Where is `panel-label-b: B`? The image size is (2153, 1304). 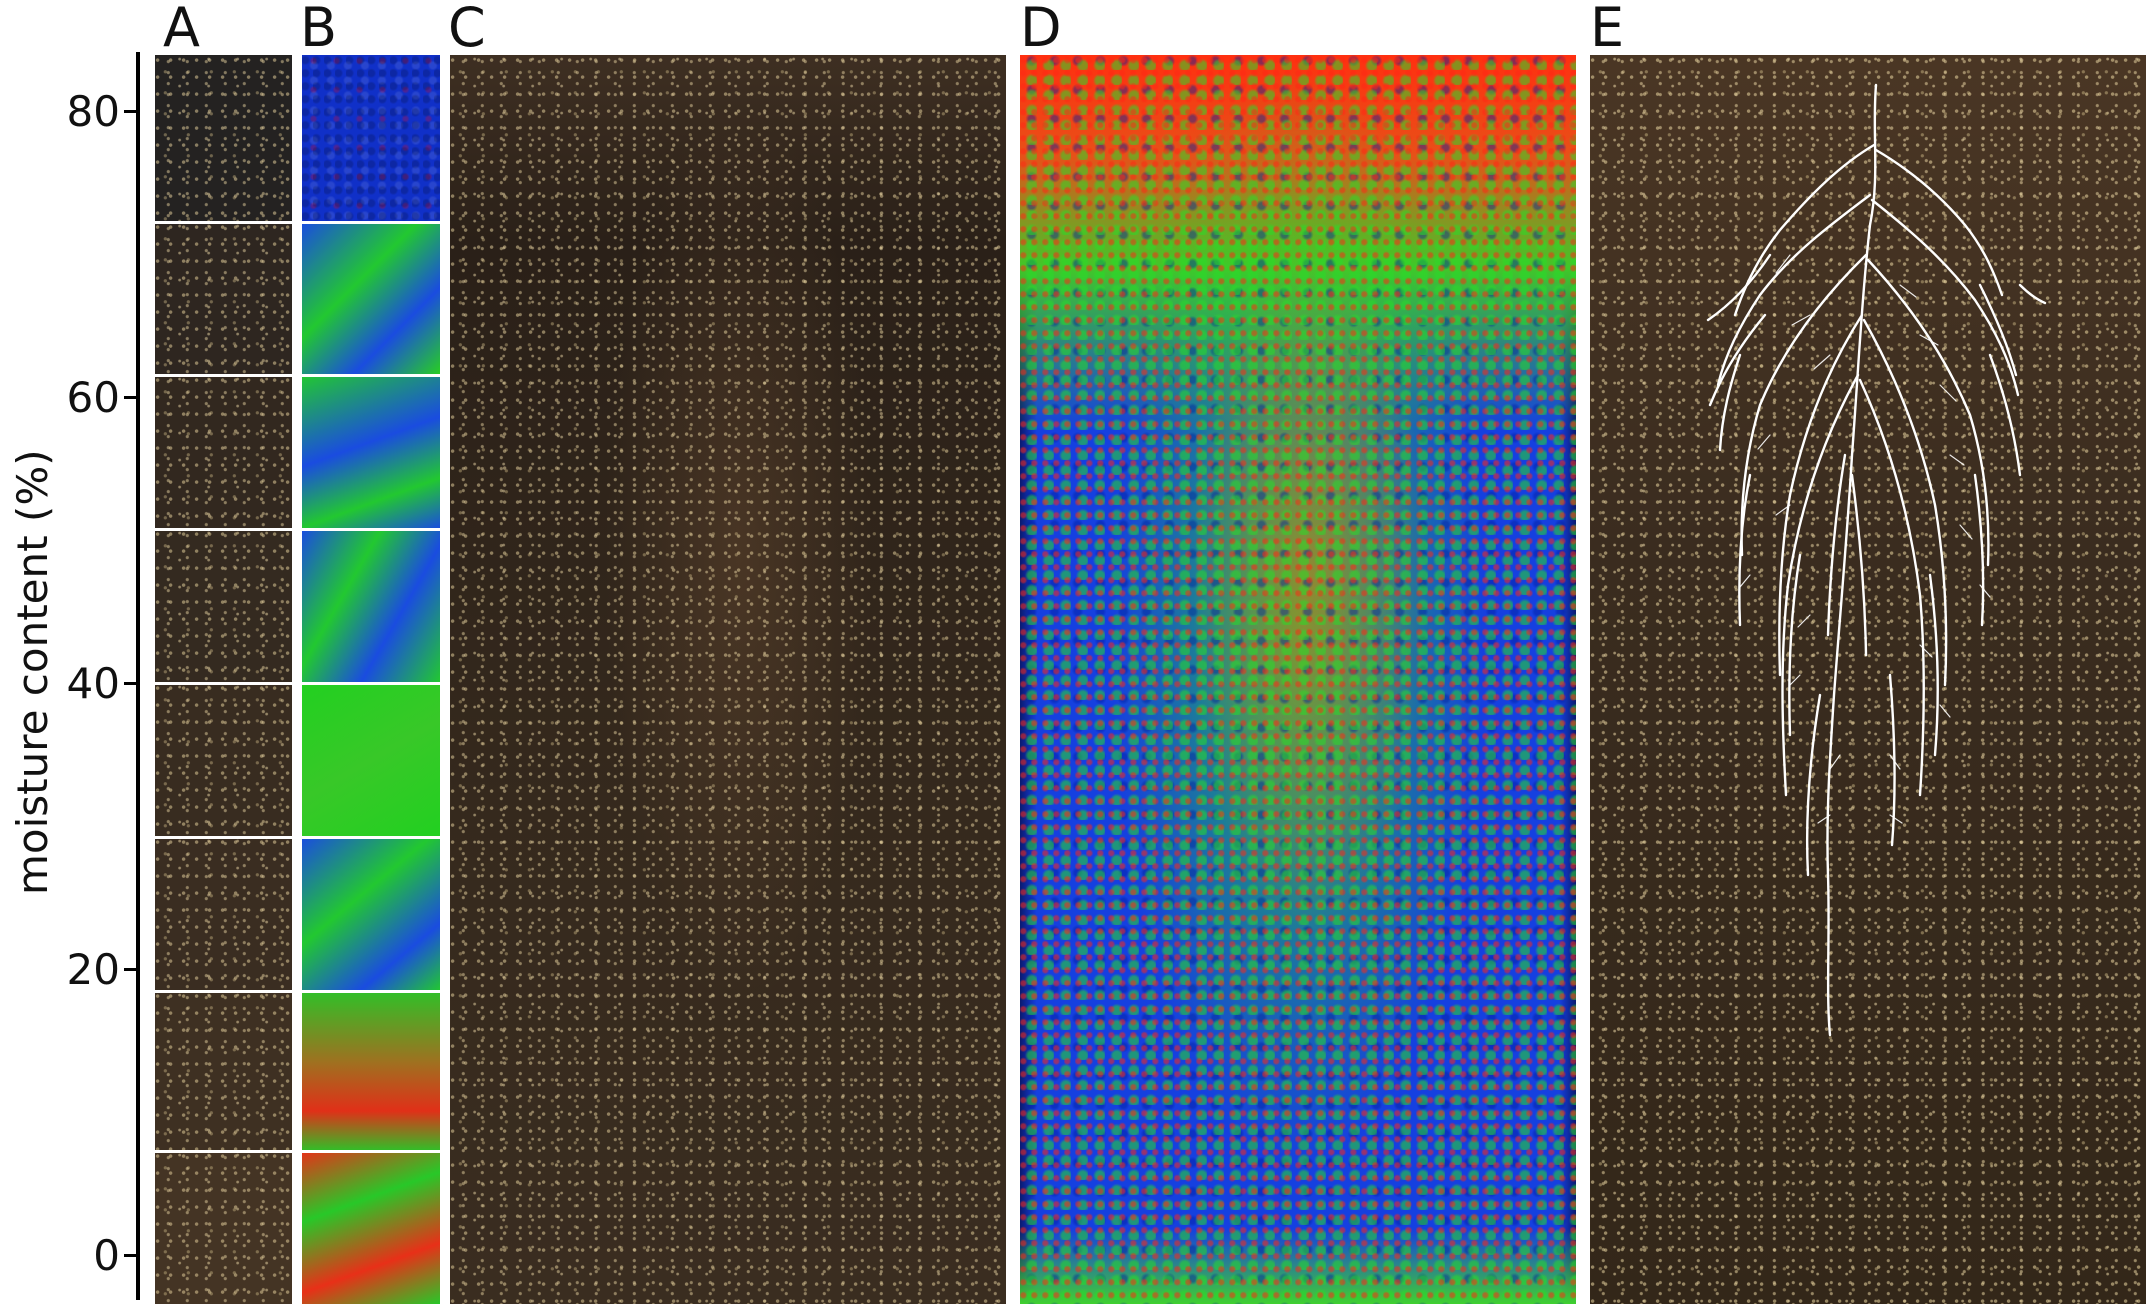
panel-label-b: B is located at coordinates (319, 29).